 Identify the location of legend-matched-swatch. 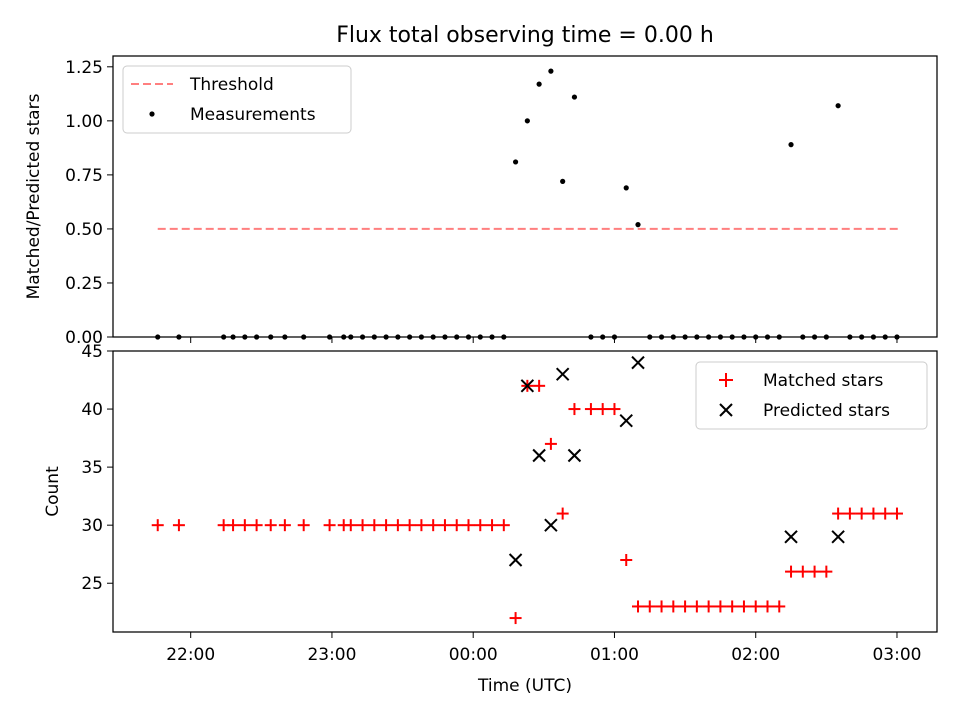
(726, 380).